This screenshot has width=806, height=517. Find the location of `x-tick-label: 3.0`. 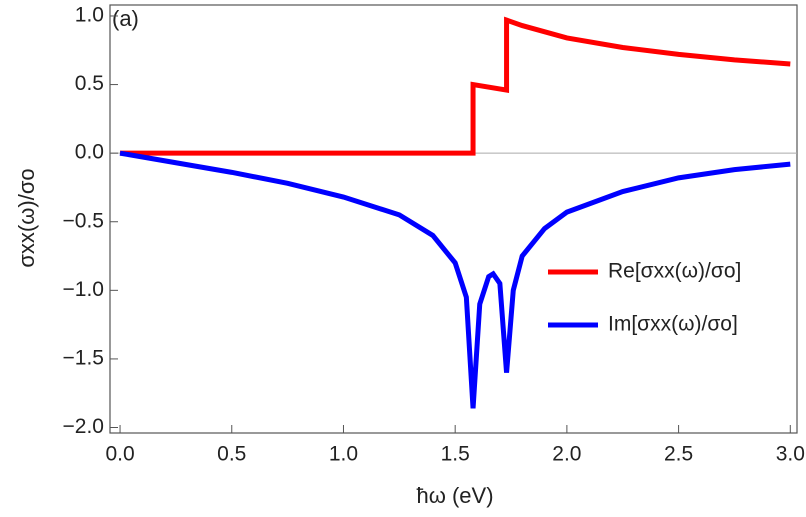

x-tick-label: 3.0 is located at coordinates (790, 454).